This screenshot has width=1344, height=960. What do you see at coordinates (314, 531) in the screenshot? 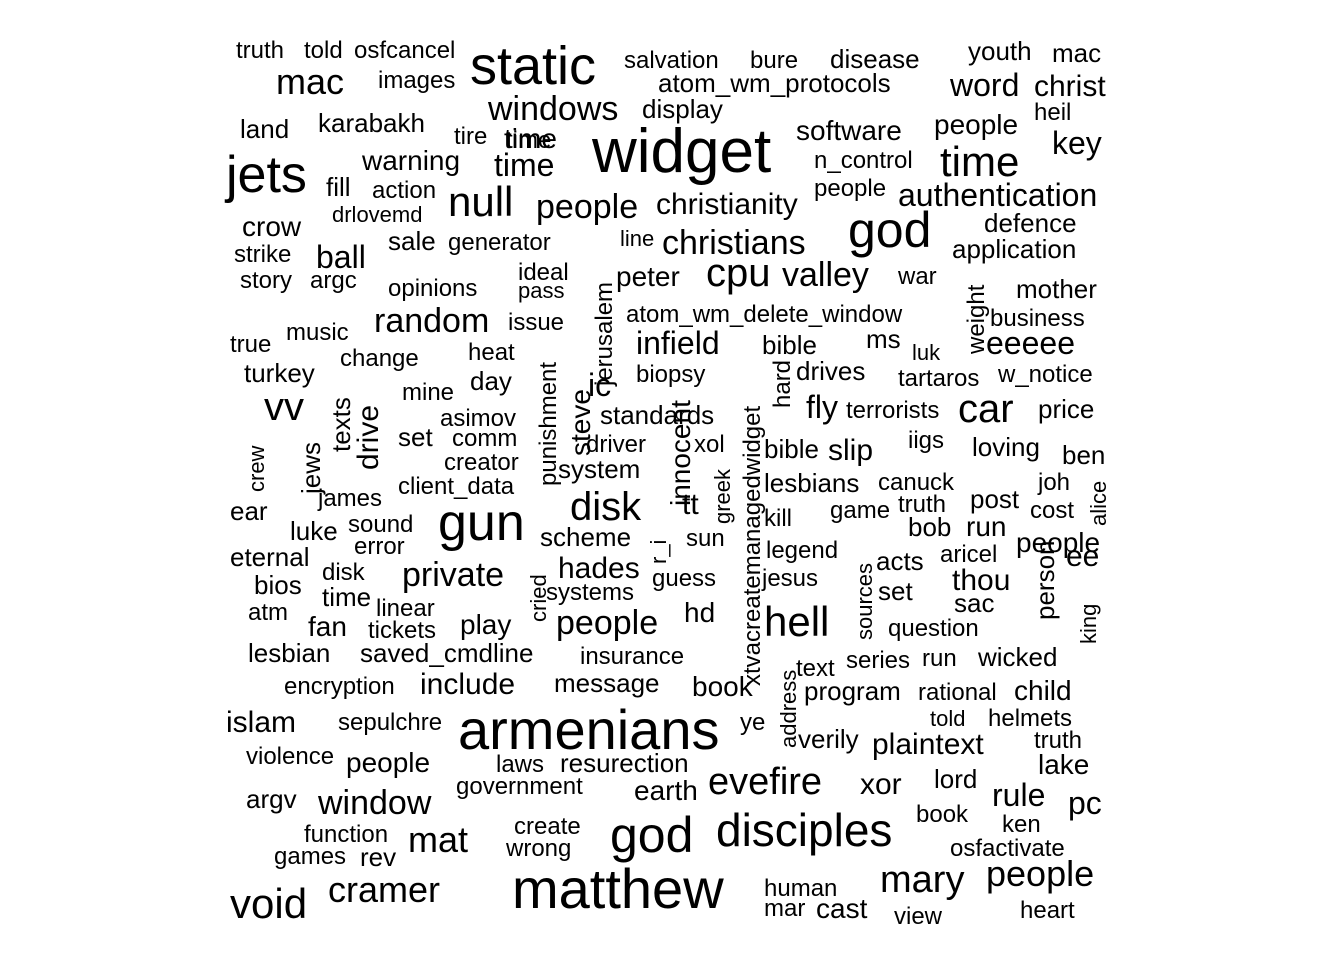
I see `cloud-word: luke` at bounding box center [314, 531].